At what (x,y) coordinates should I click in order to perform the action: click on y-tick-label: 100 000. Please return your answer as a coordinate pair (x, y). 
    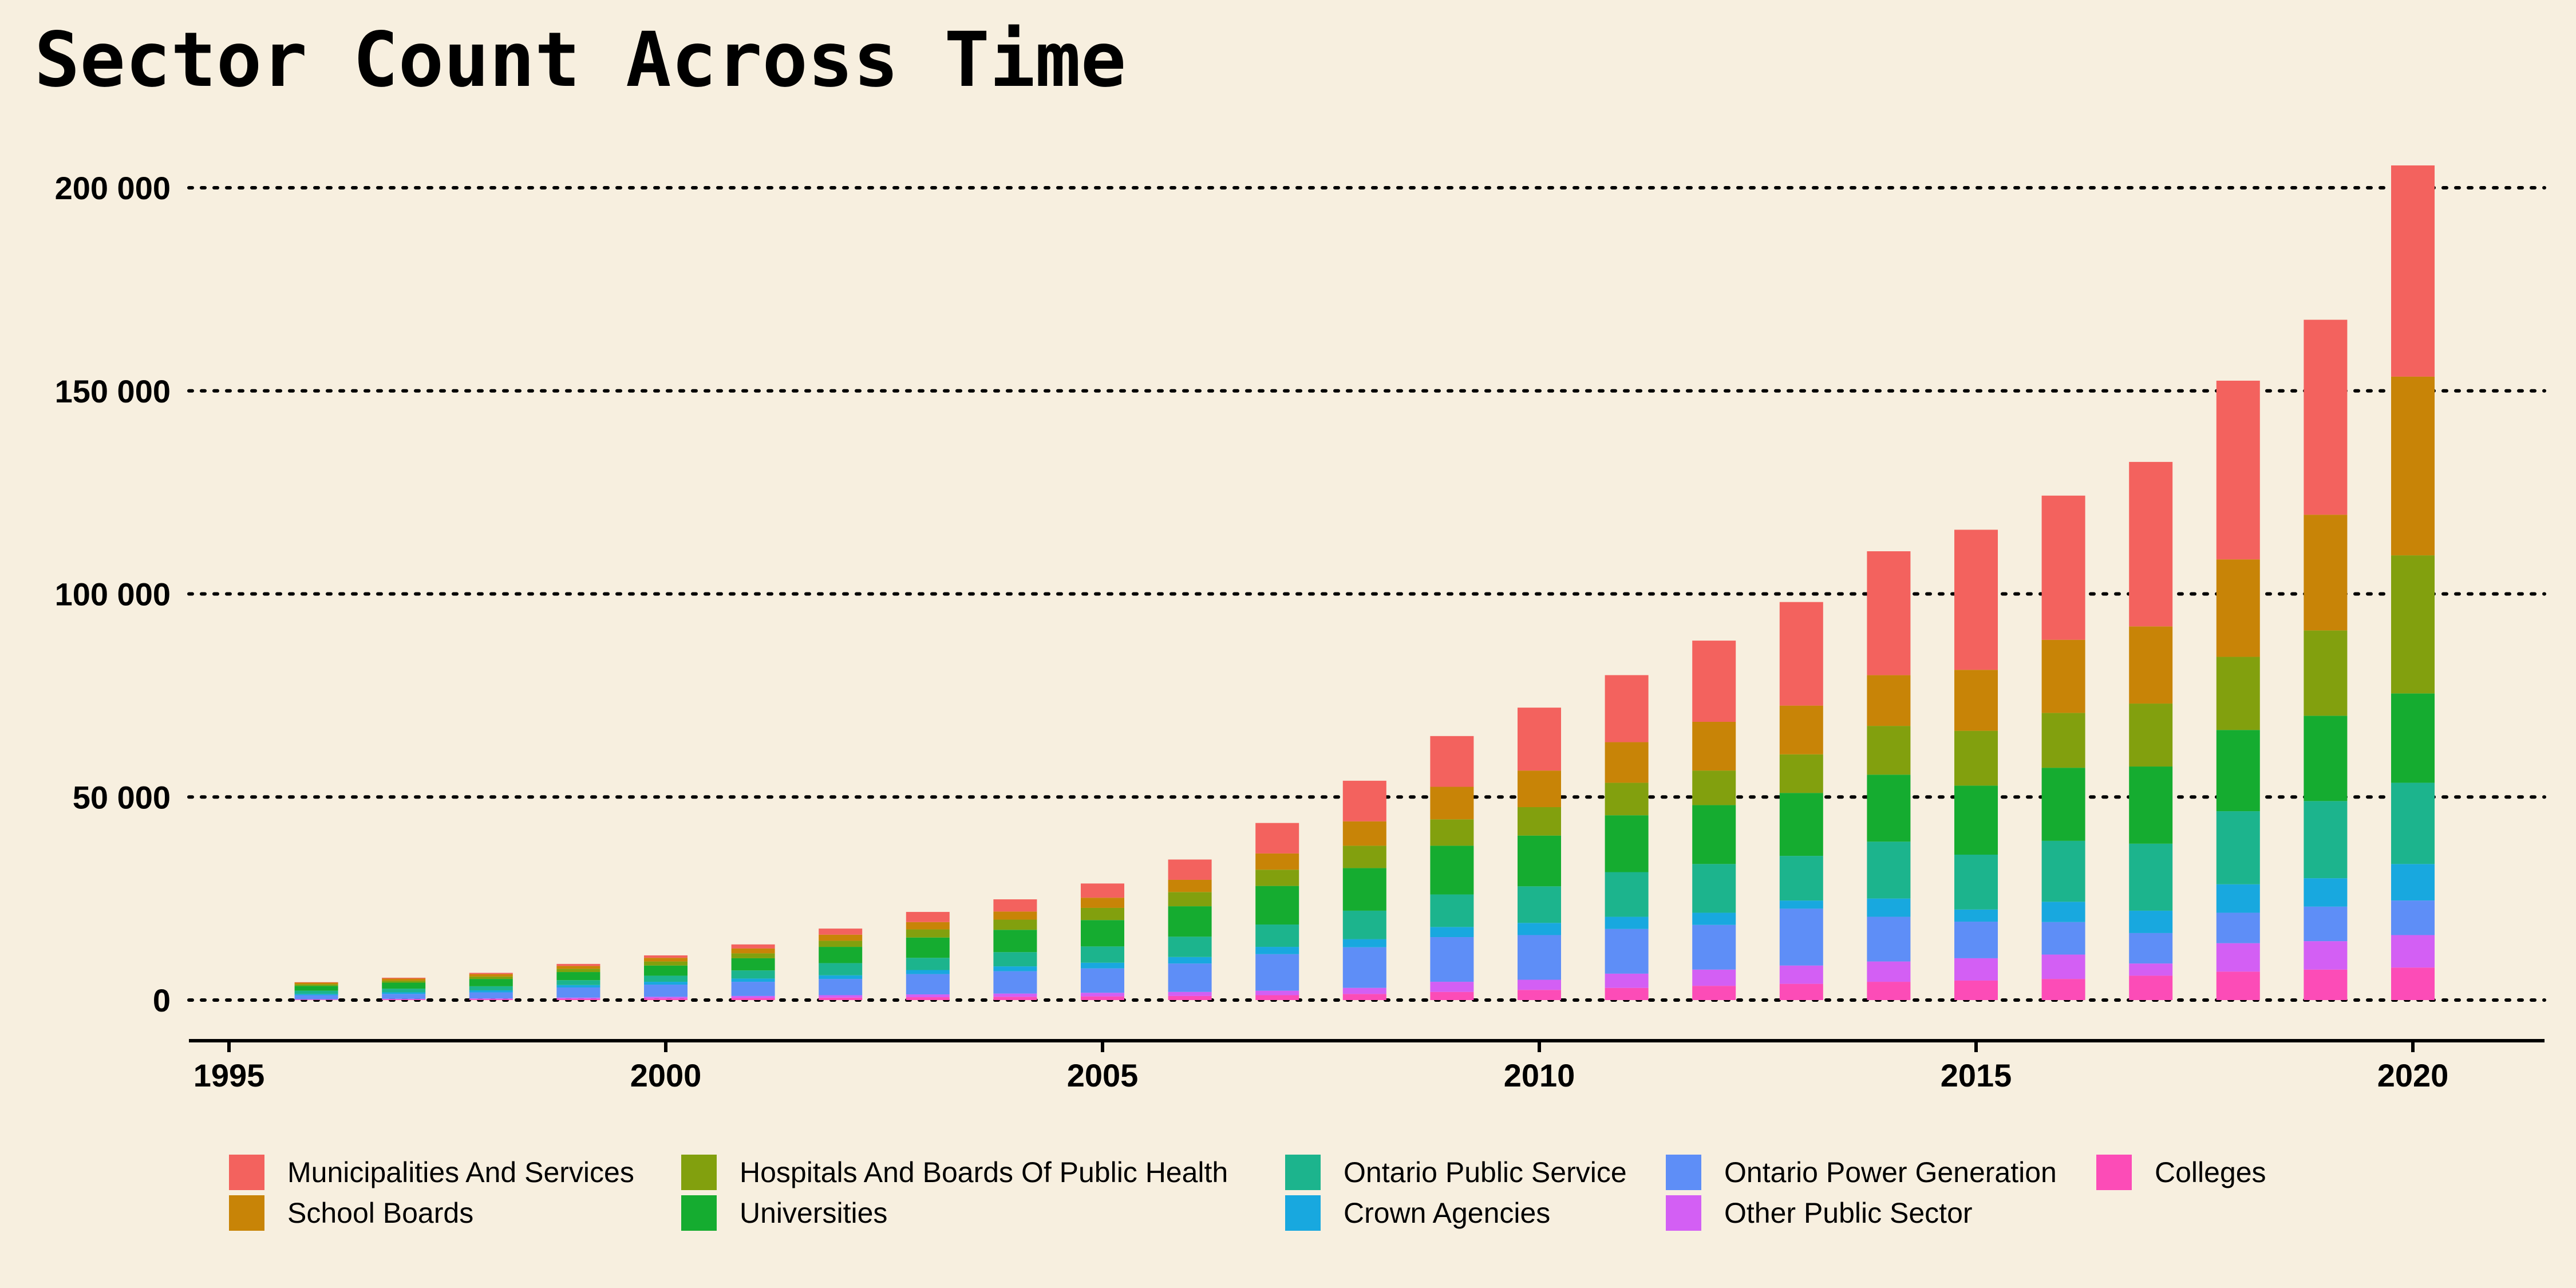
    Looking at the image, I should click on (113, 594).